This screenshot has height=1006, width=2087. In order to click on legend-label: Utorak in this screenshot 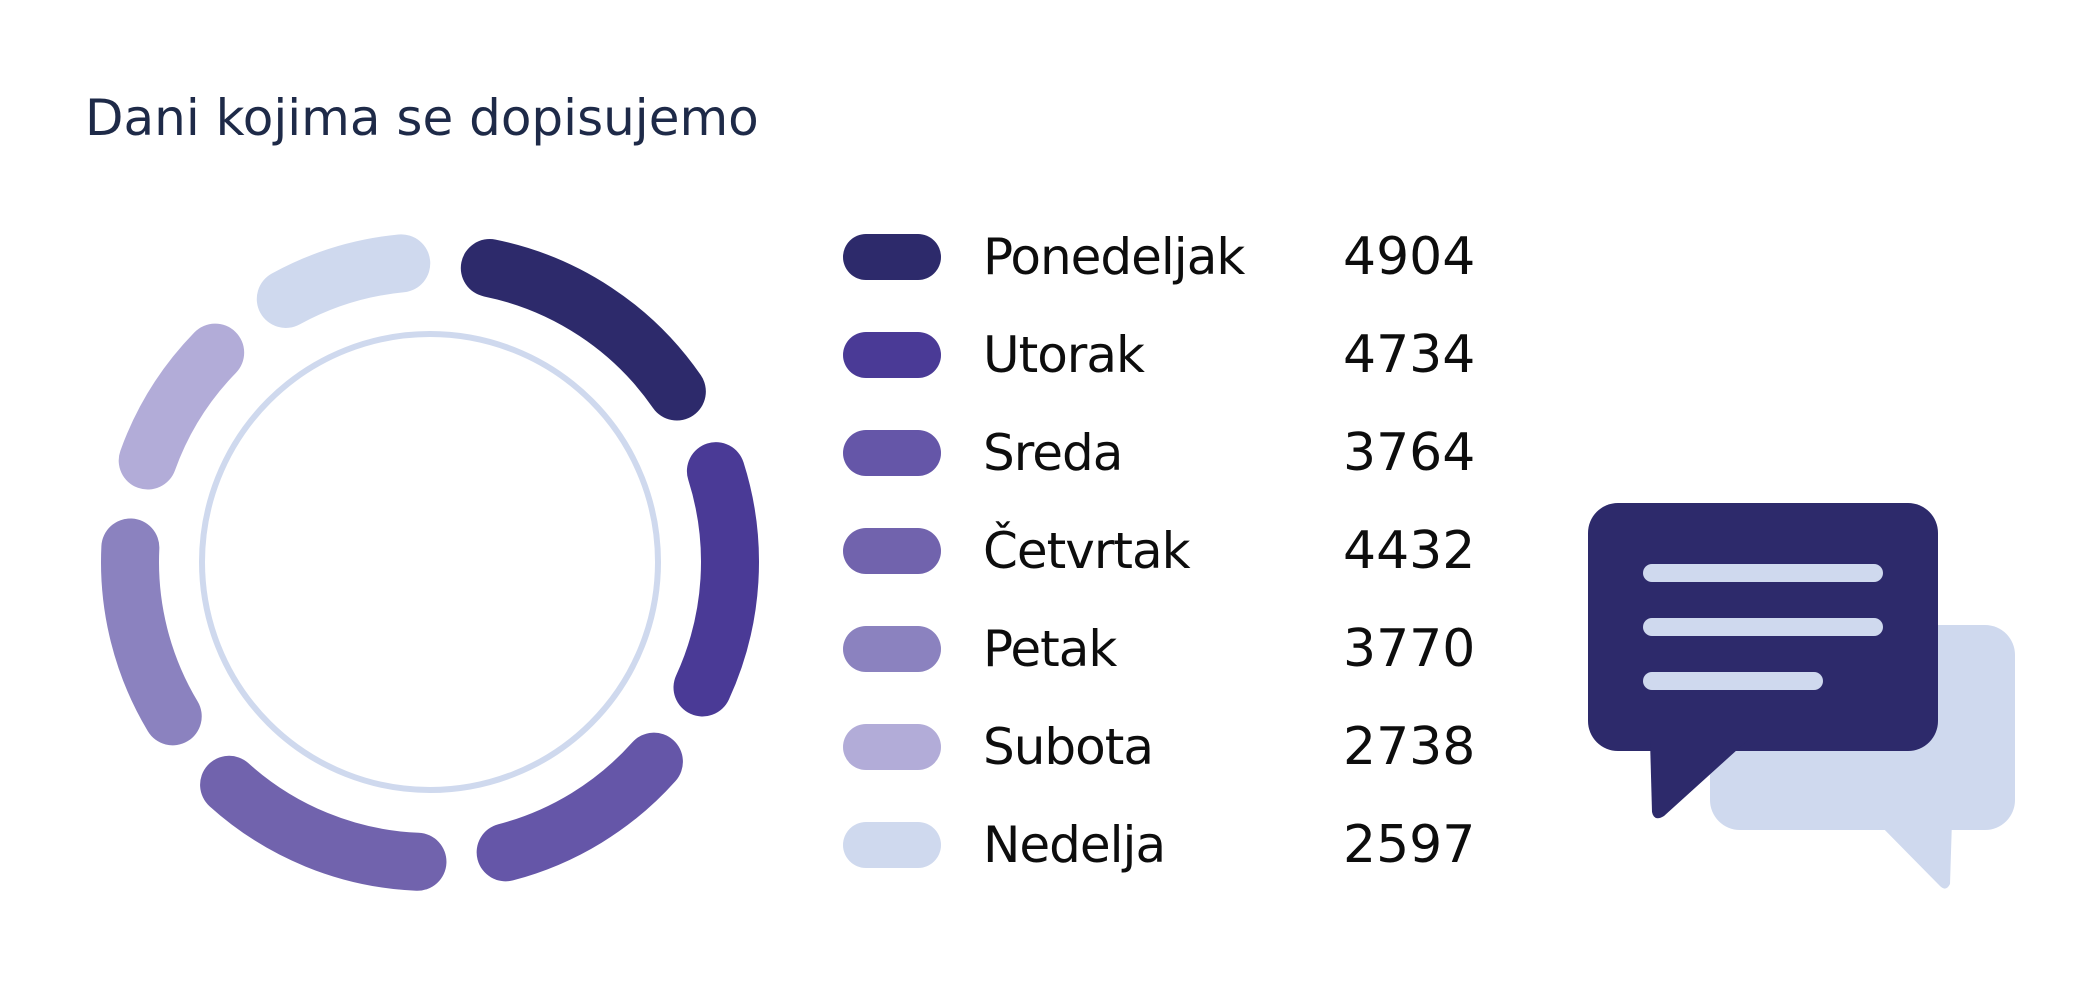, I will do `click(1064, 355)`.